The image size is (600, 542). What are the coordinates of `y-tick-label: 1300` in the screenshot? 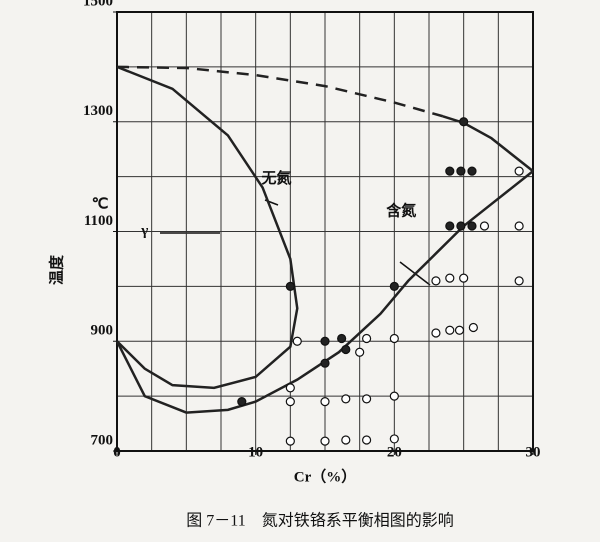 It's located at (98, 111).